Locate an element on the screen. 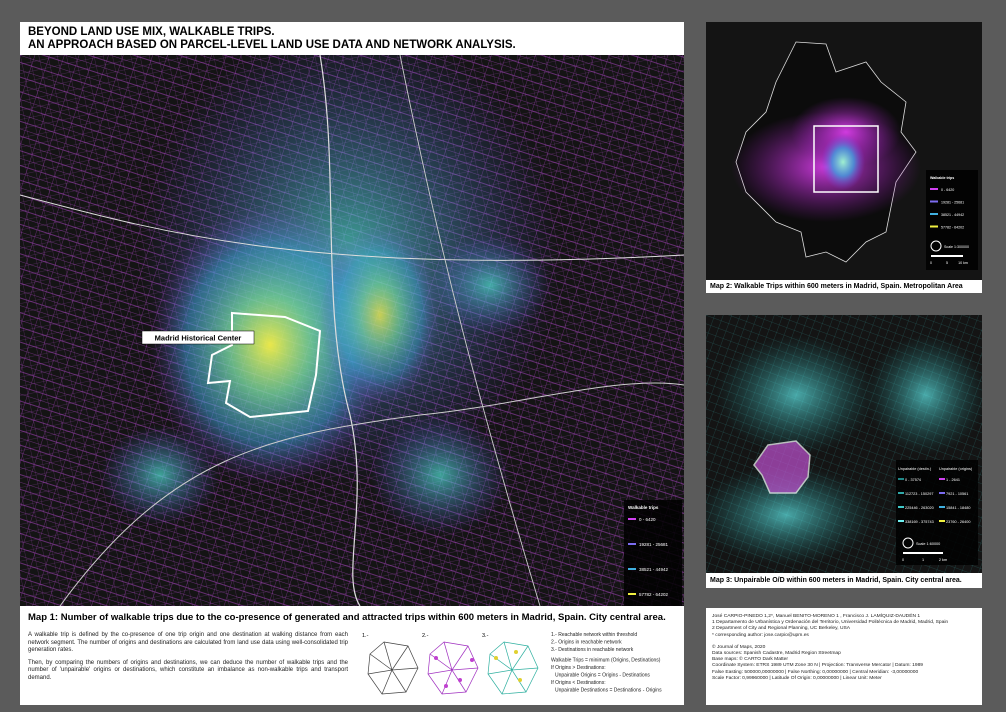 The width and height of the screenshot is (1006, 712). scale-tick: 5 is located at coordinates (947, 263).